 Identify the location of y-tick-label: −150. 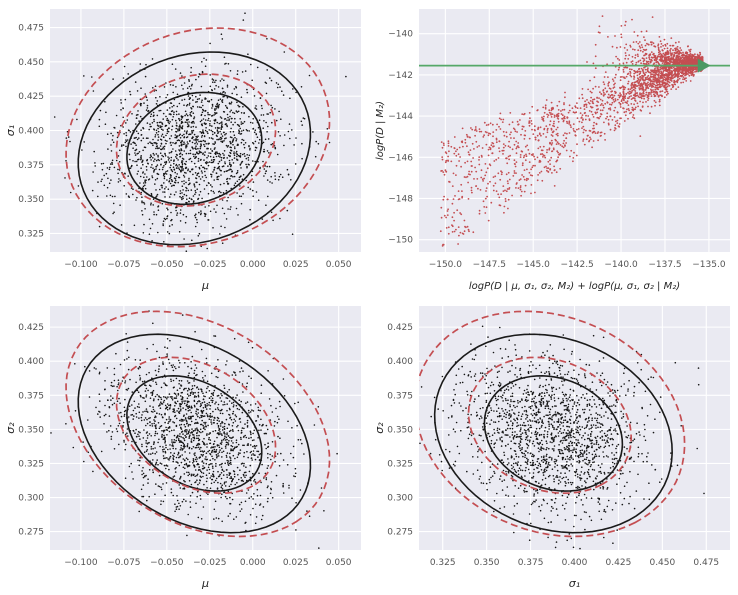
(400, 241).